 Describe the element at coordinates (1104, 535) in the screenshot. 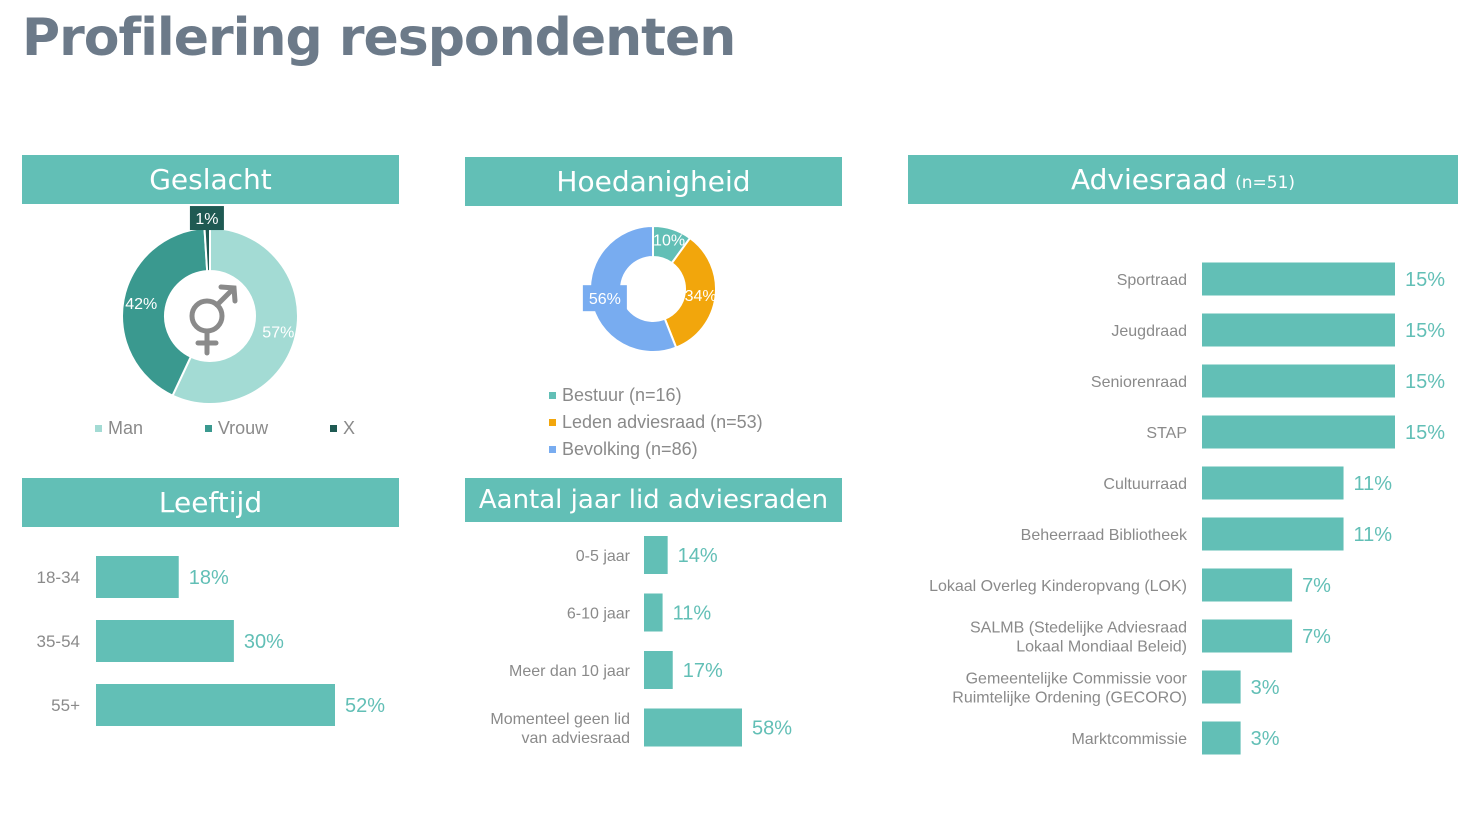

I see `category-adviesraad-5: Beheerraad Bibliotheek` at that location.